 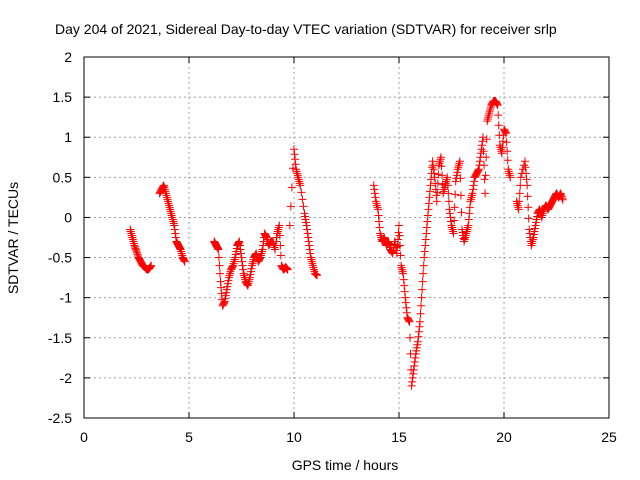 I want to click on x-tick-label: 20, so click(x=504, y=437).